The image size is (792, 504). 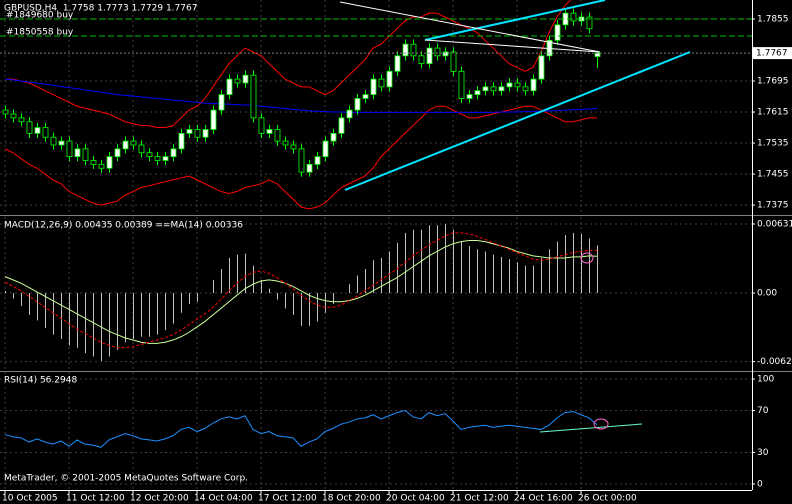 What do you see at coordinates (774, 362) in the screenshot?
I see `y-tick-label: -0.00627` at bounding box center [774, 362].